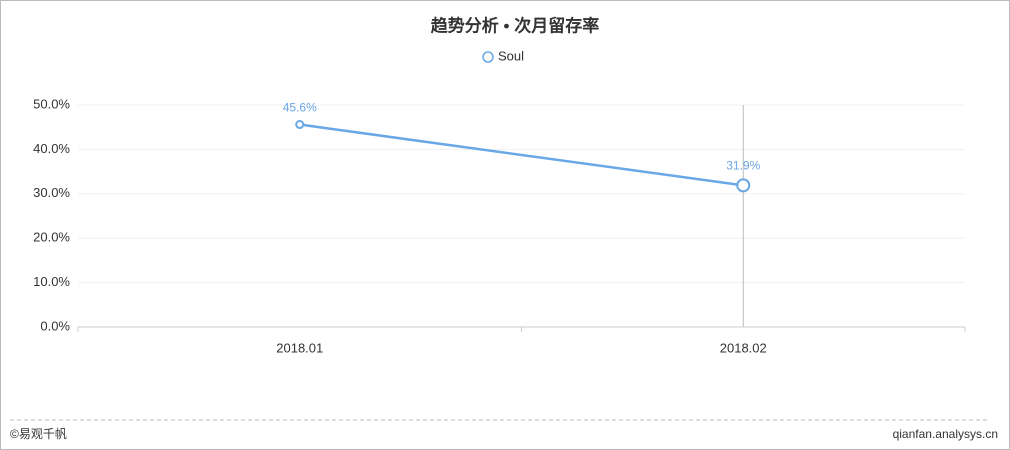  What do you see at coordinates (743, 166) in the screenshot?
I see `value-label: 31.9%` at bounding box center [743, 166].